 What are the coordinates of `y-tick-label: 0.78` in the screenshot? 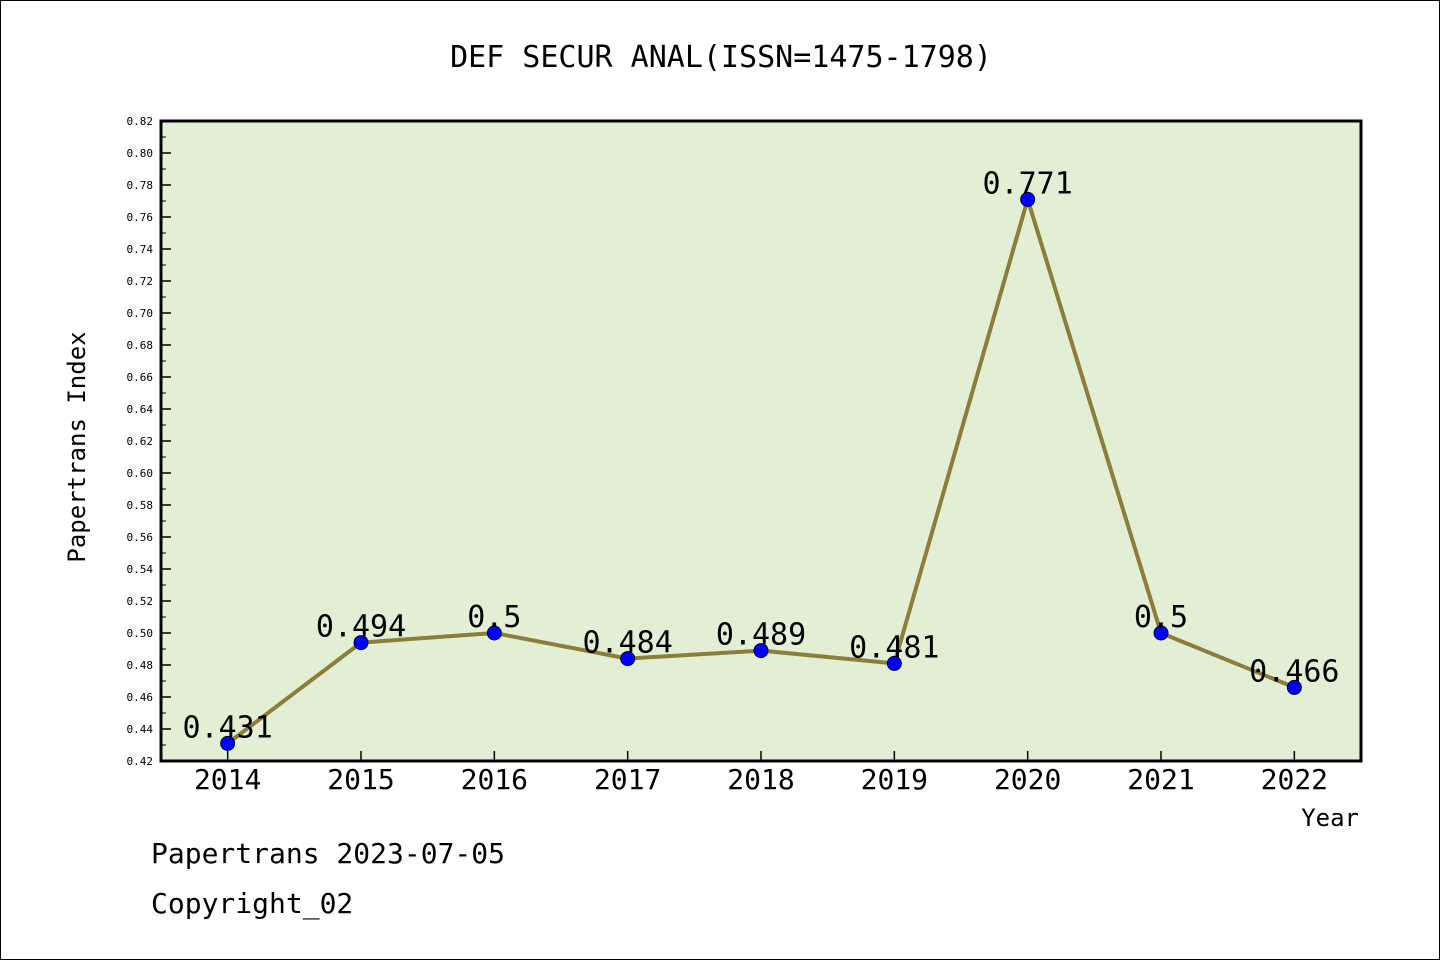 It's located at (140, 185).